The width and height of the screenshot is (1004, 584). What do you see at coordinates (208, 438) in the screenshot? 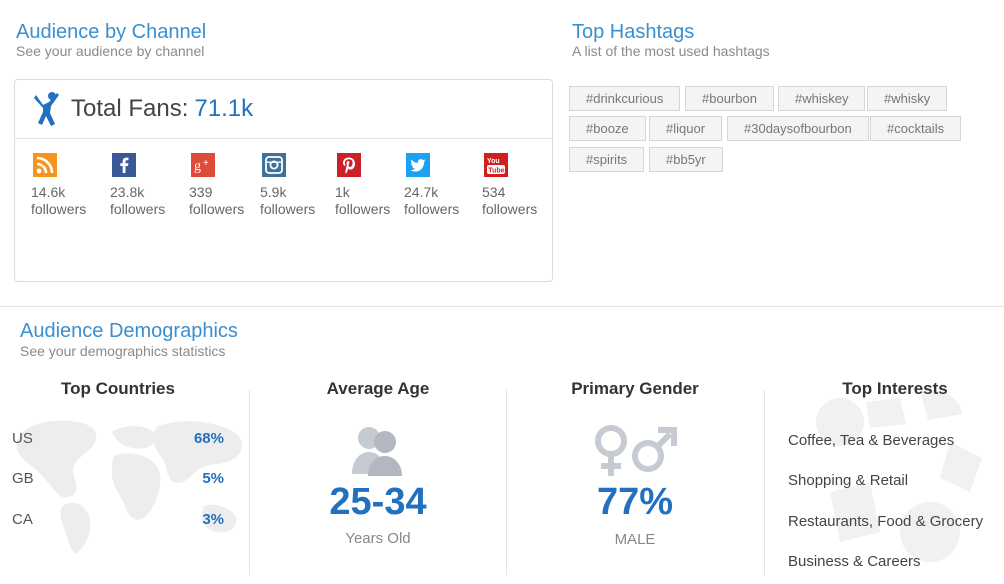
I see `country-percent: 68%` at bounding box center [208, 438].